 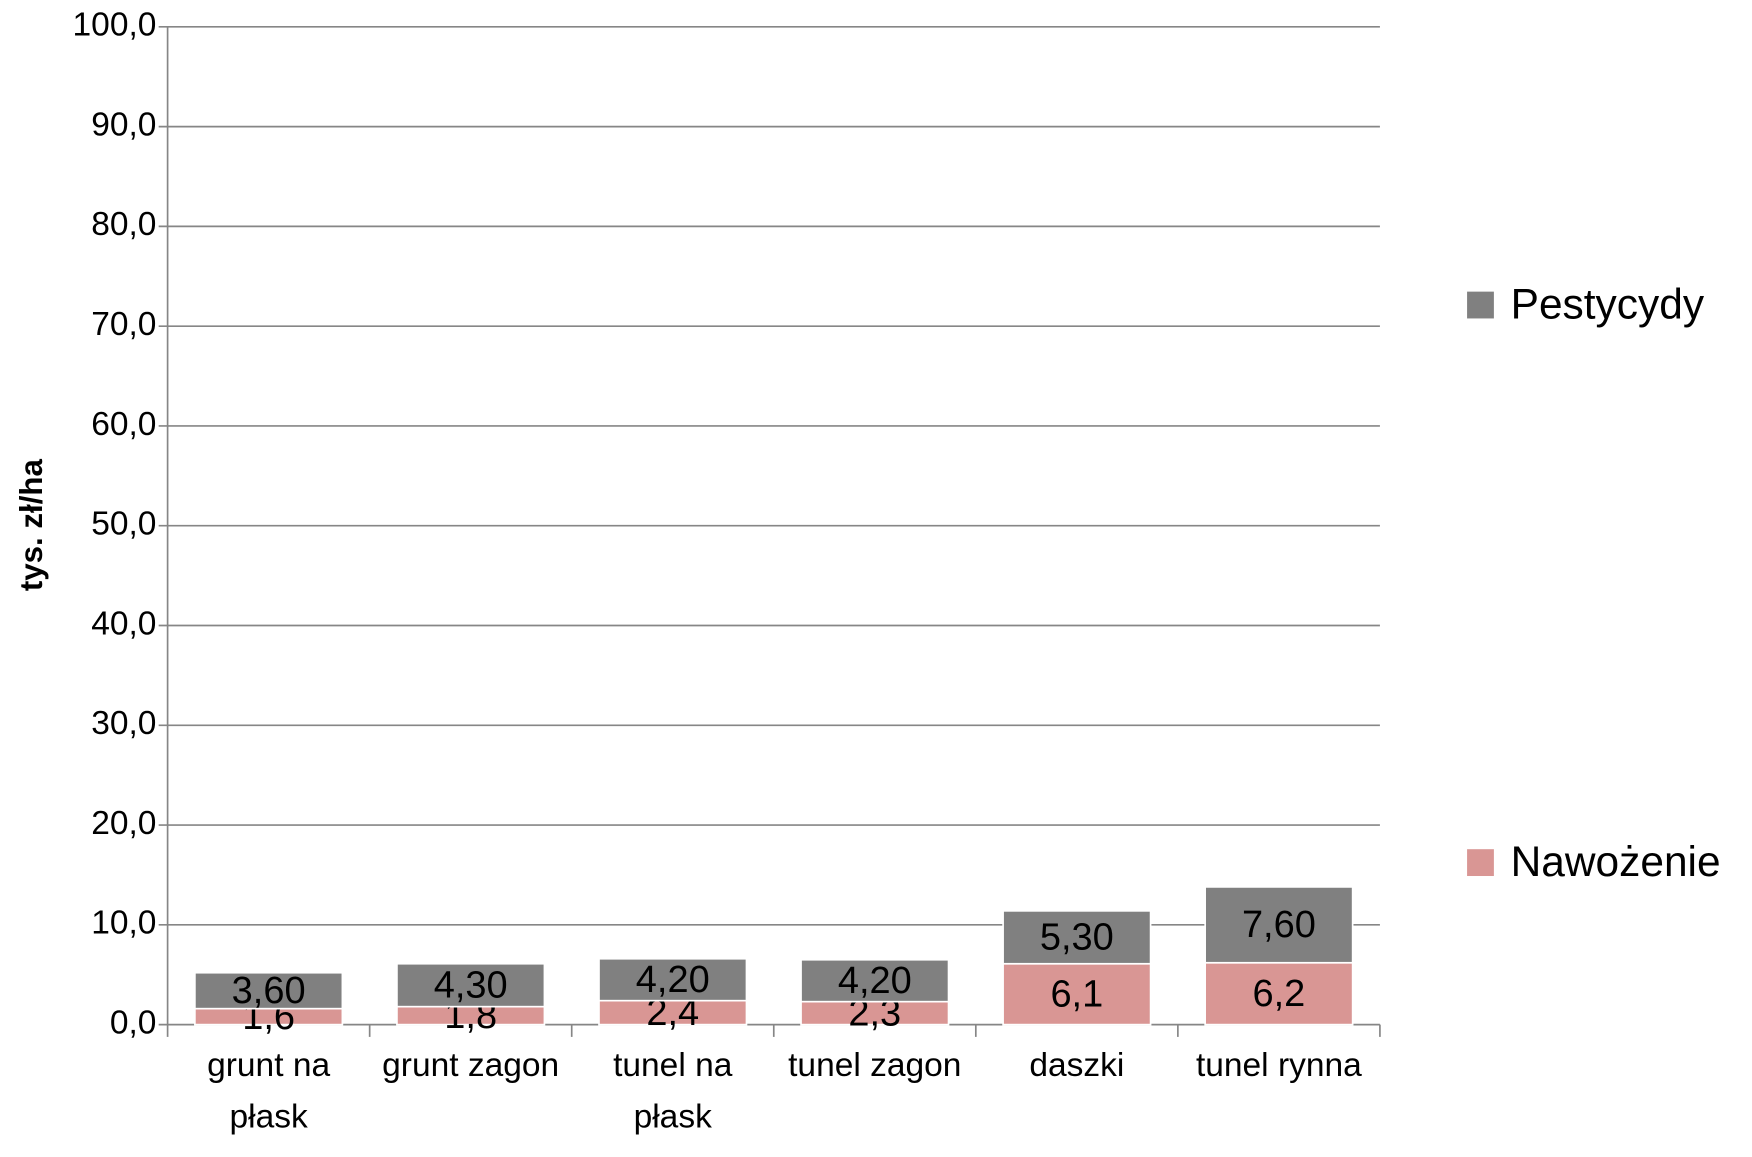 I want to click on x-tick-label: tunel rynna, so click(x=1278, y=1065).